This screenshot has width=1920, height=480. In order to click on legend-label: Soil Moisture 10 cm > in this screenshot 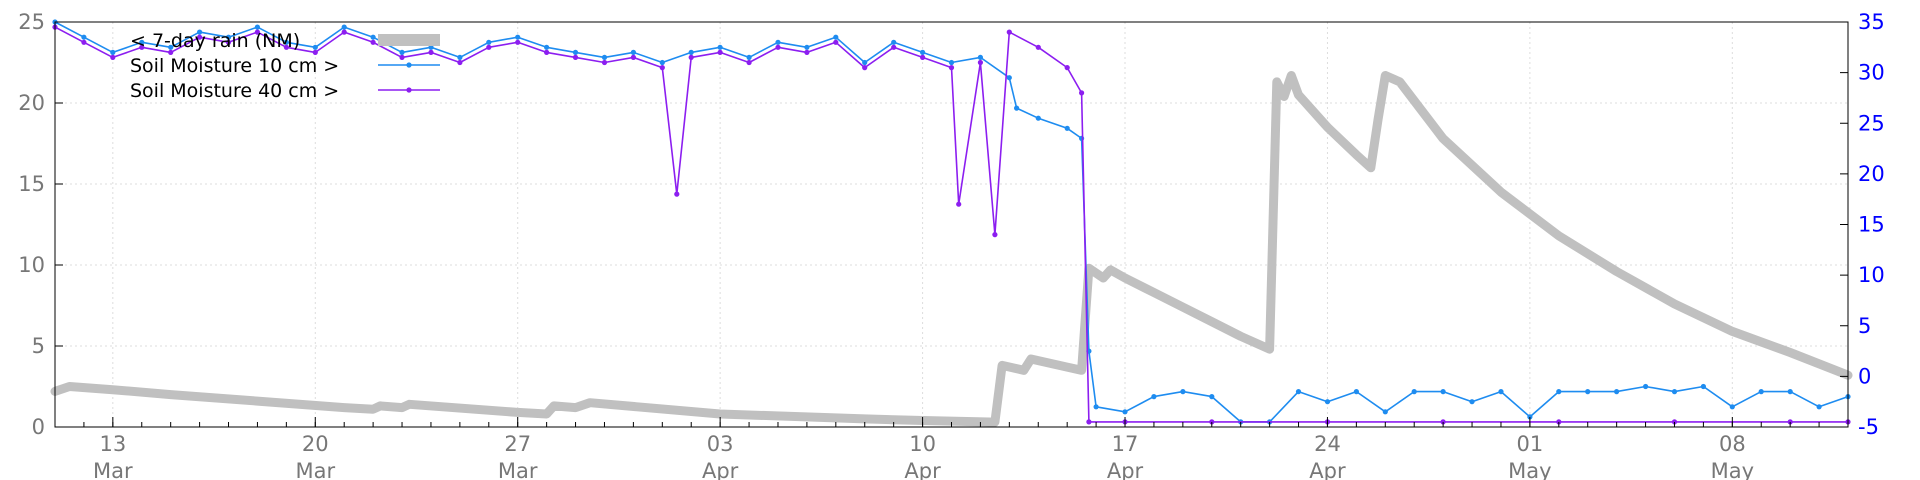, I will do `click(234, 66)`.